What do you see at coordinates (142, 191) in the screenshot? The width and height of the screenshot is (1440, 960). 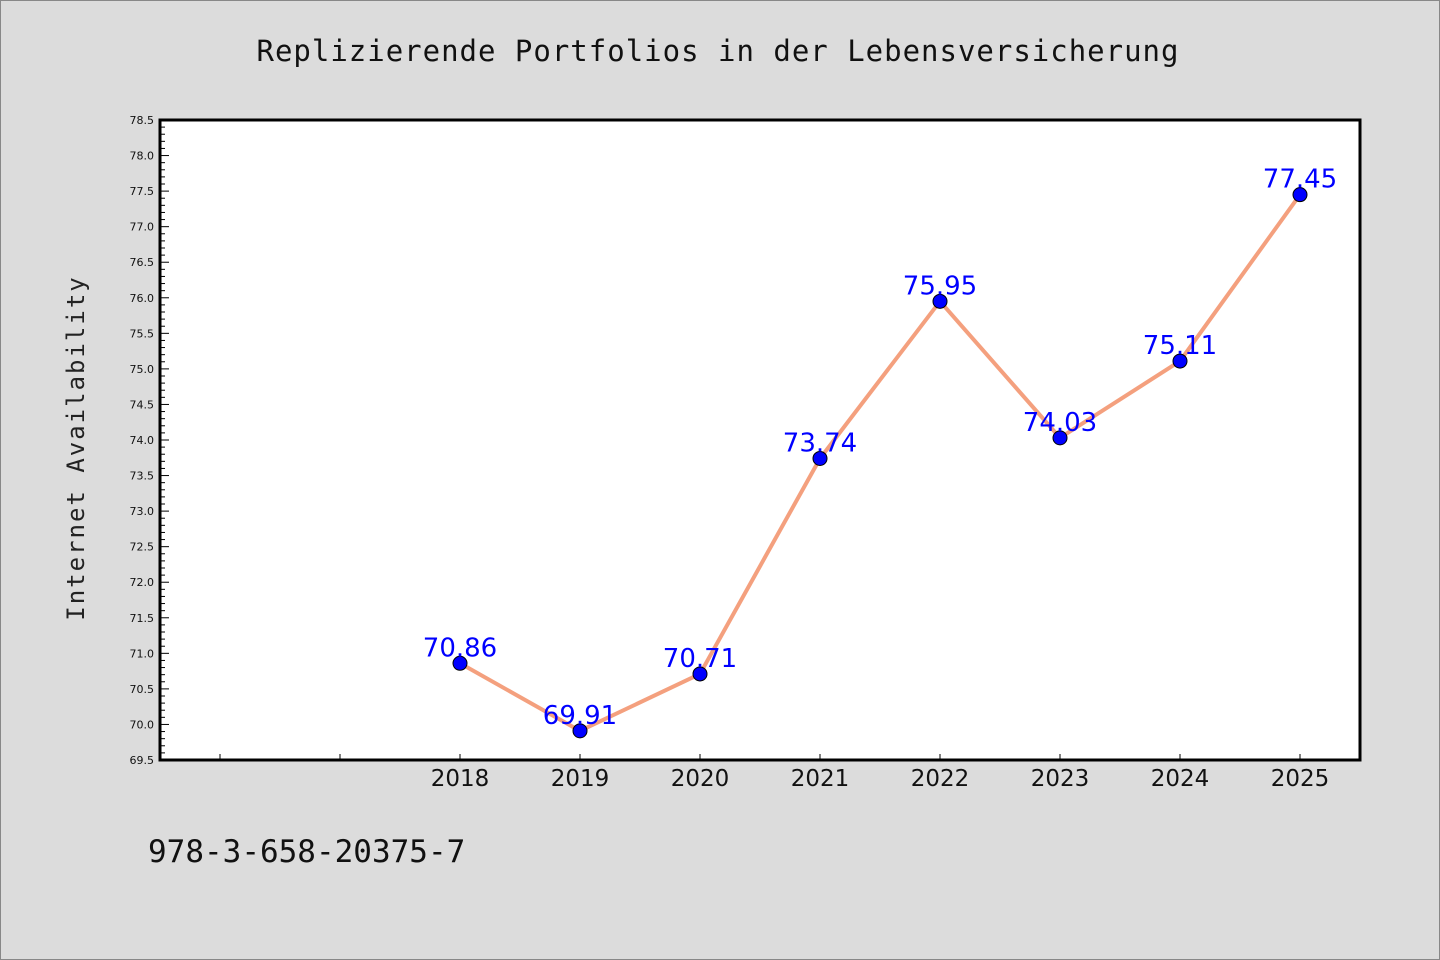 I see `y-tick-label: 77.5` at bounding box center [142, 191].